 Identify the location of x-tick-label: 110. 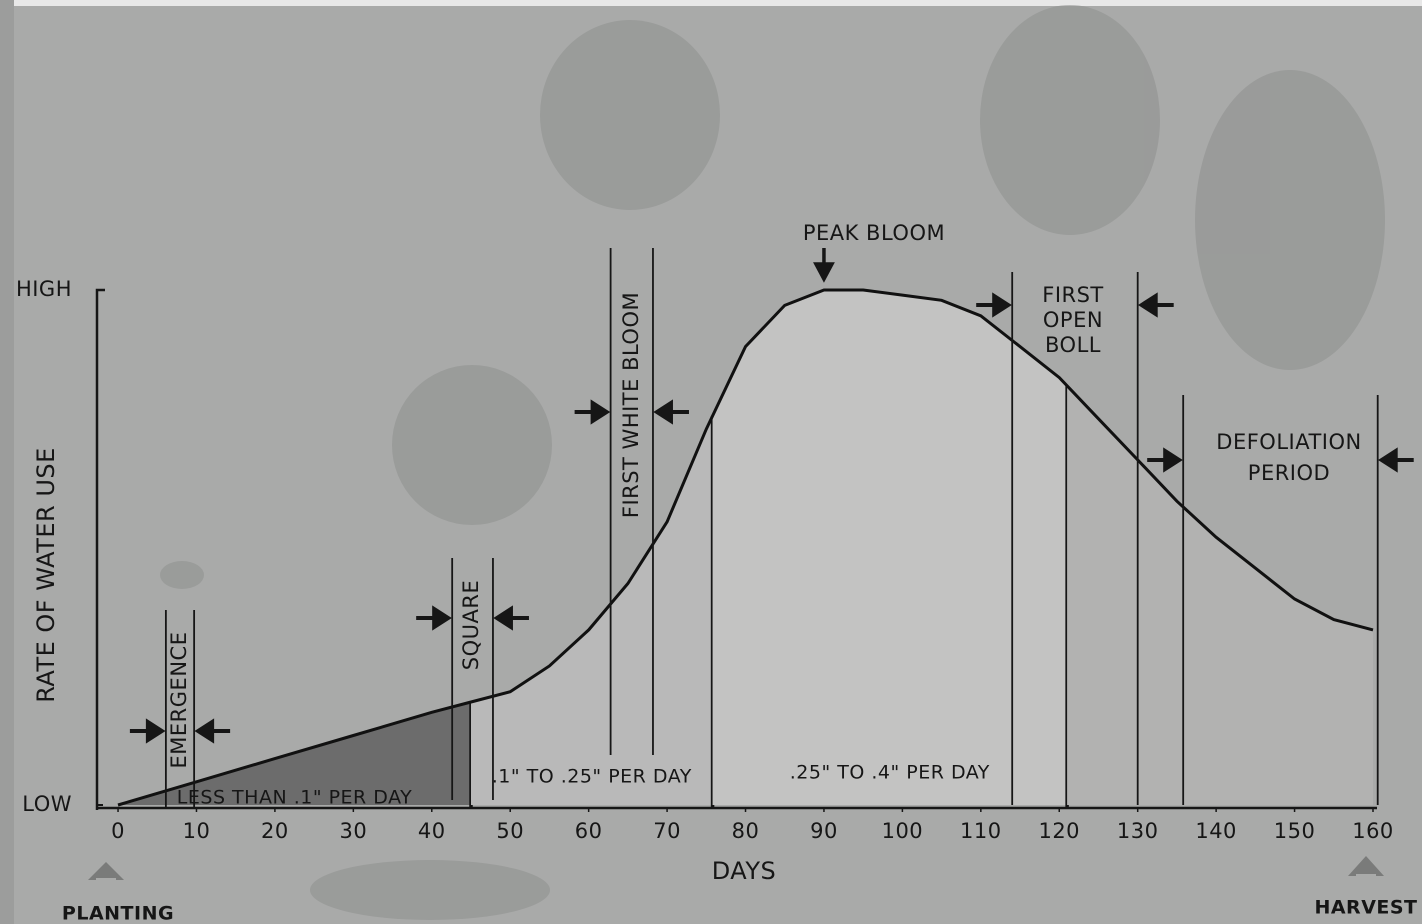
(981, 831).